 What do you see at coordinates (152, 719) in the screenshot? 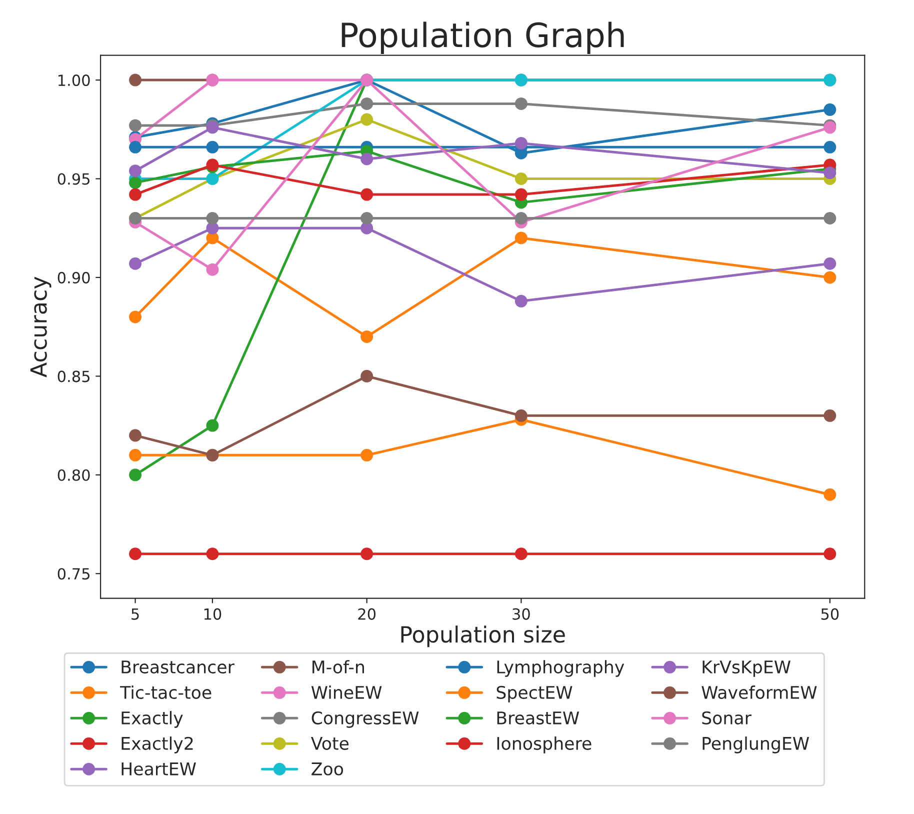
I see `legend-label: Exactly` at bounding box center [152, 719].